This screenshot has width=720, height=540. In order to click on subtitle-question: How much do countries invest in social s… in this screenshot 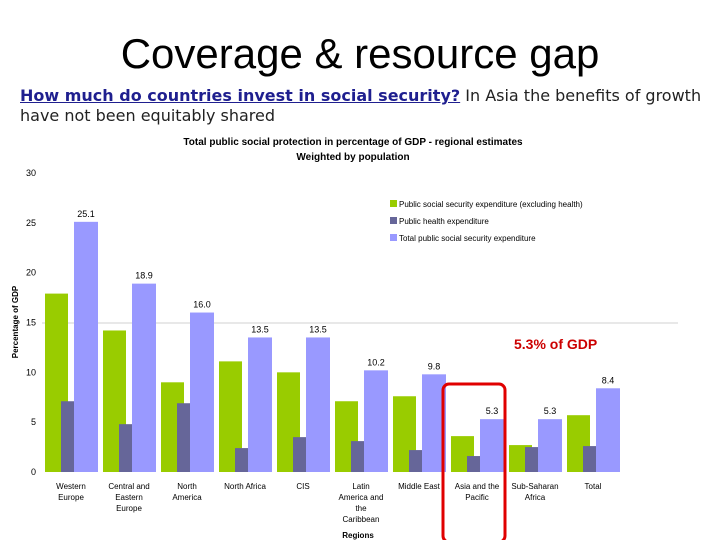, I will do `click(240, 95)`.